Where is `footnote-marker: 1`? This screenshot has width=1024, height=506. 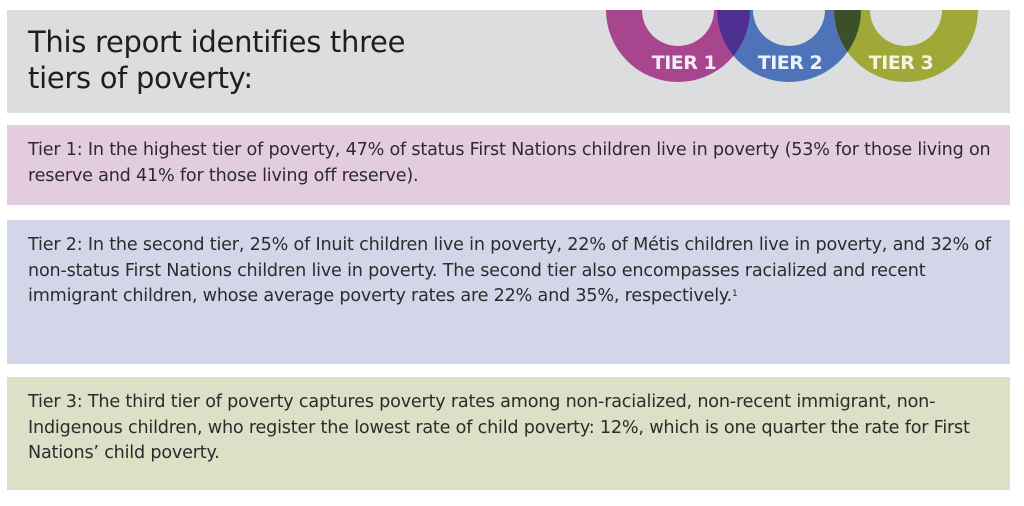
footnote-marker: 1 is located at coordinates (735, 294).